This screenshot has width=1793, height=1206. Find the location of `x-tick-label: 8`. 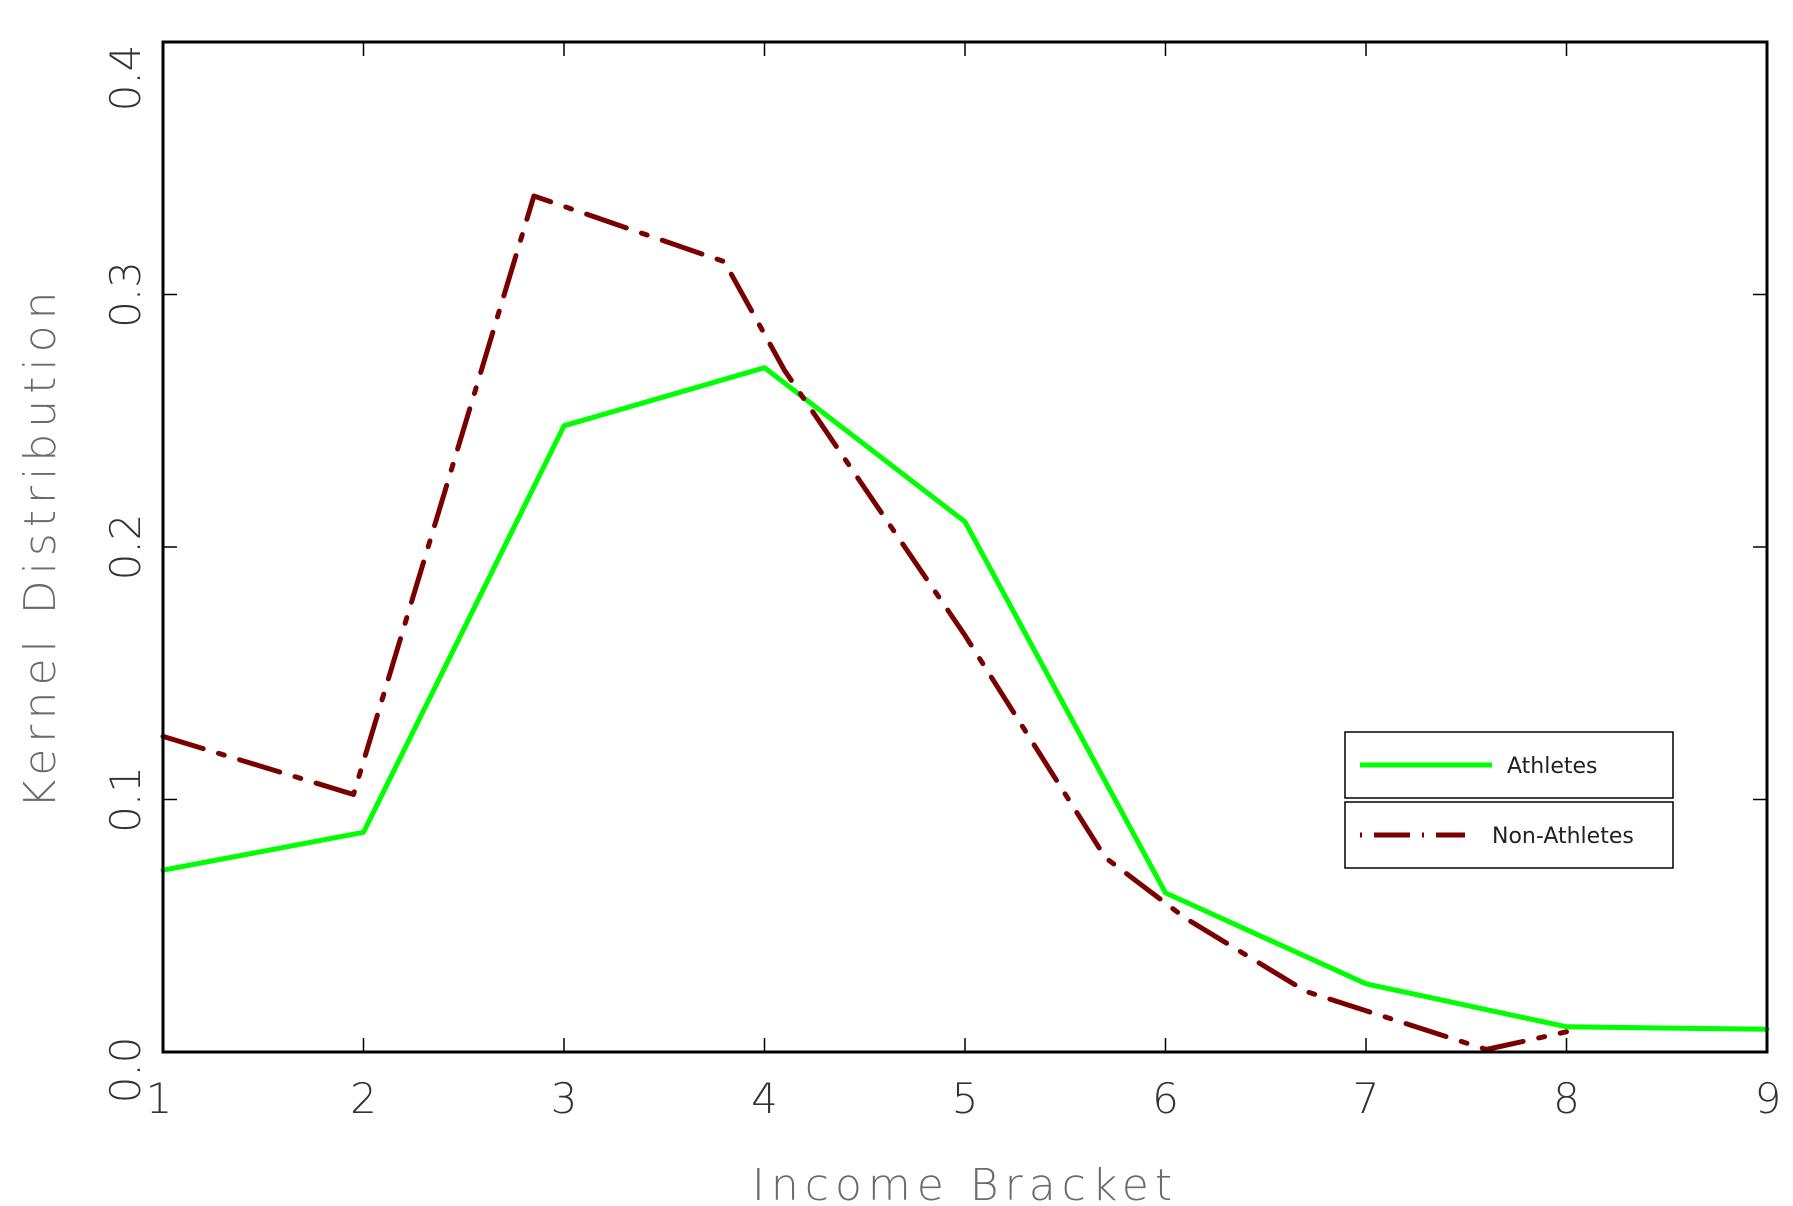

x-tick-label: 8 is located at coordinates (1566, 1098).